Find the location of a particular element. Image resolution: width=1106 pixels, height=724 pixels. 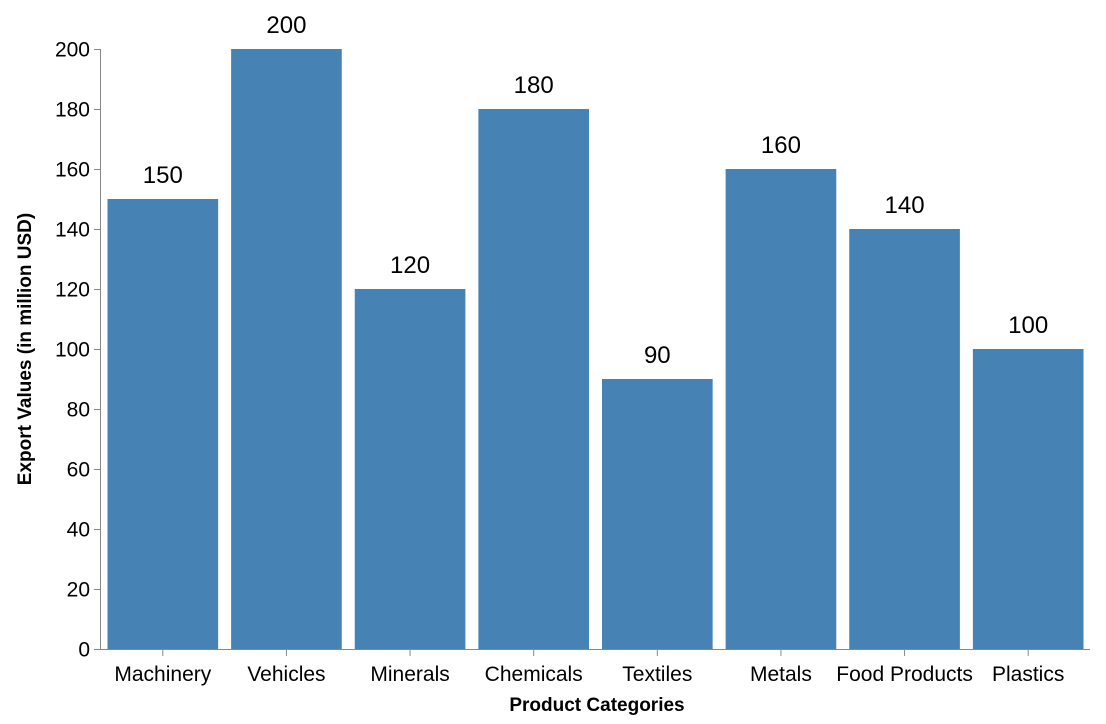

bar-food-products is located at coordinates (904, 439).